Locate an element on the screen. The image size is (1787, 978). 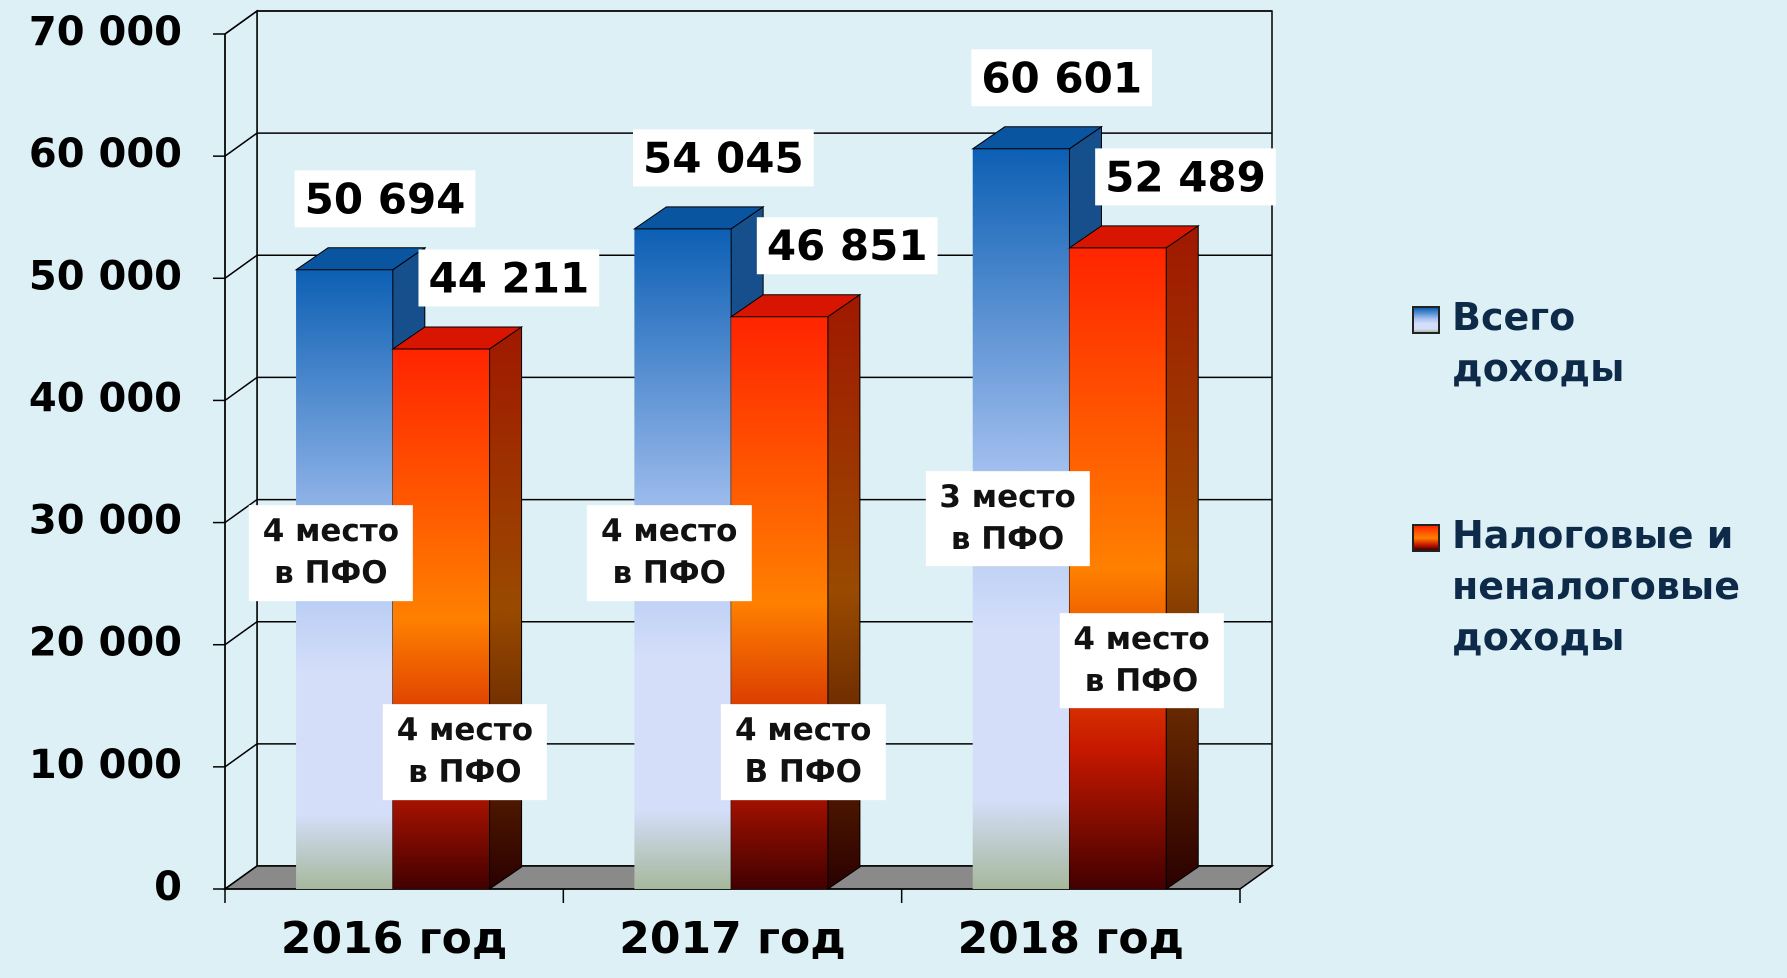
x-tick-label: 2017 год is located at coordinates (732, 938).